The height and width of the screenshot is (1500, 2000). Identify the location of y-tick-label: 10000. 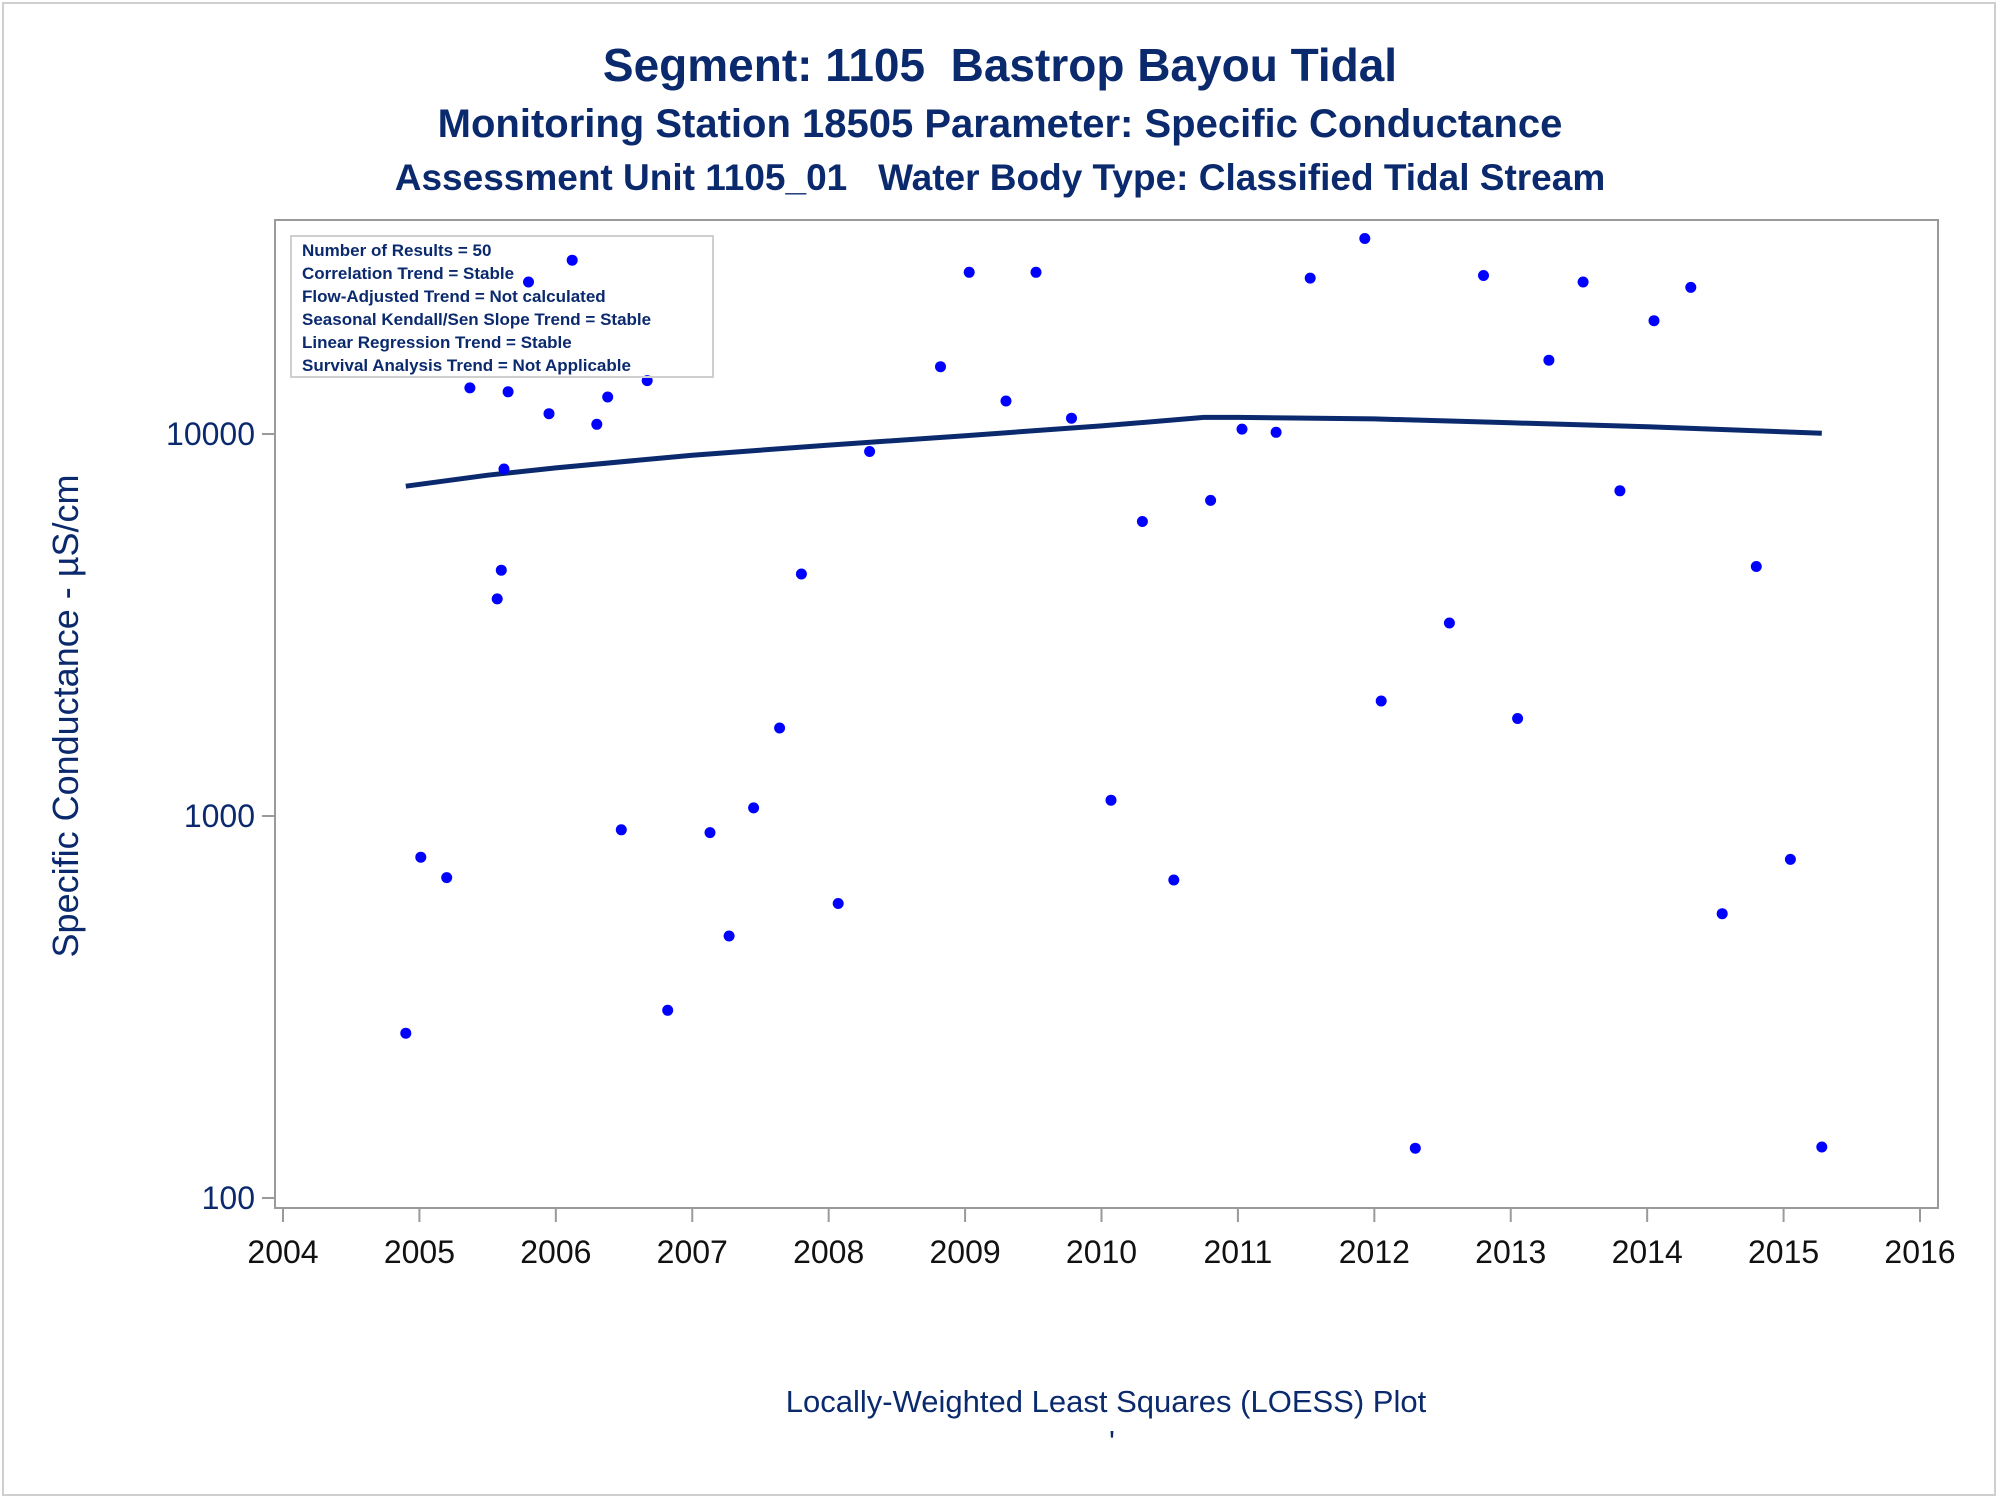
(210, 434).